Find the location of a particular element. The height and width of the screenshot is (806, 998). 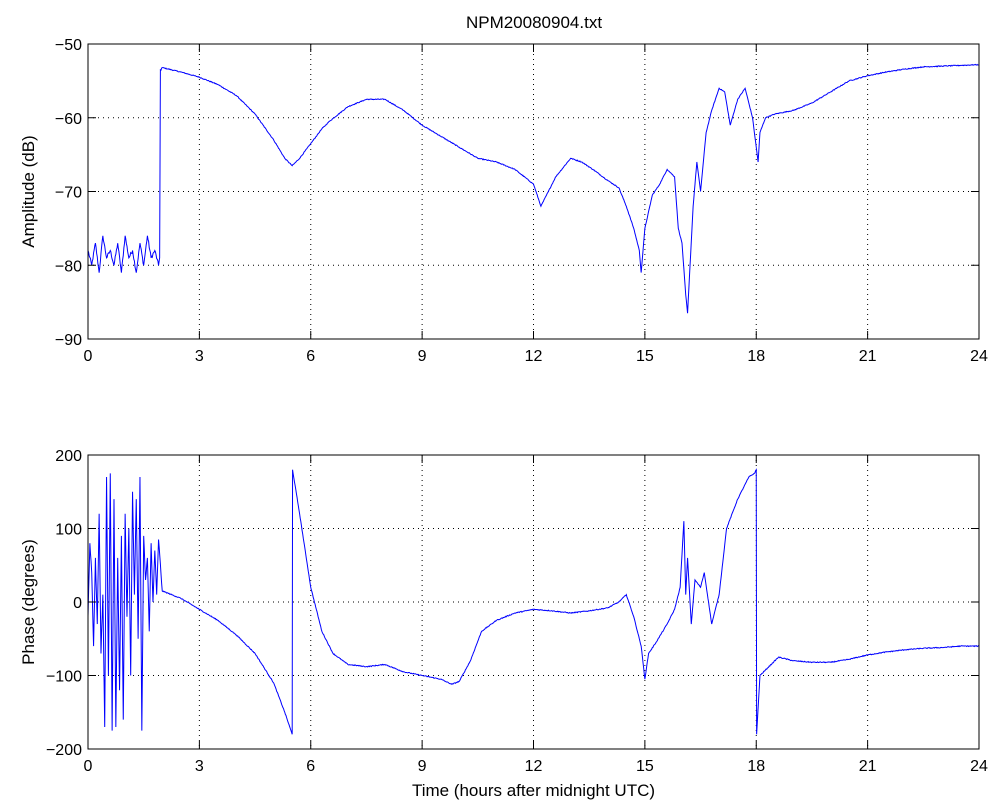

amplitude-x-tick-label: 21 is located at coordinates (868, 356).